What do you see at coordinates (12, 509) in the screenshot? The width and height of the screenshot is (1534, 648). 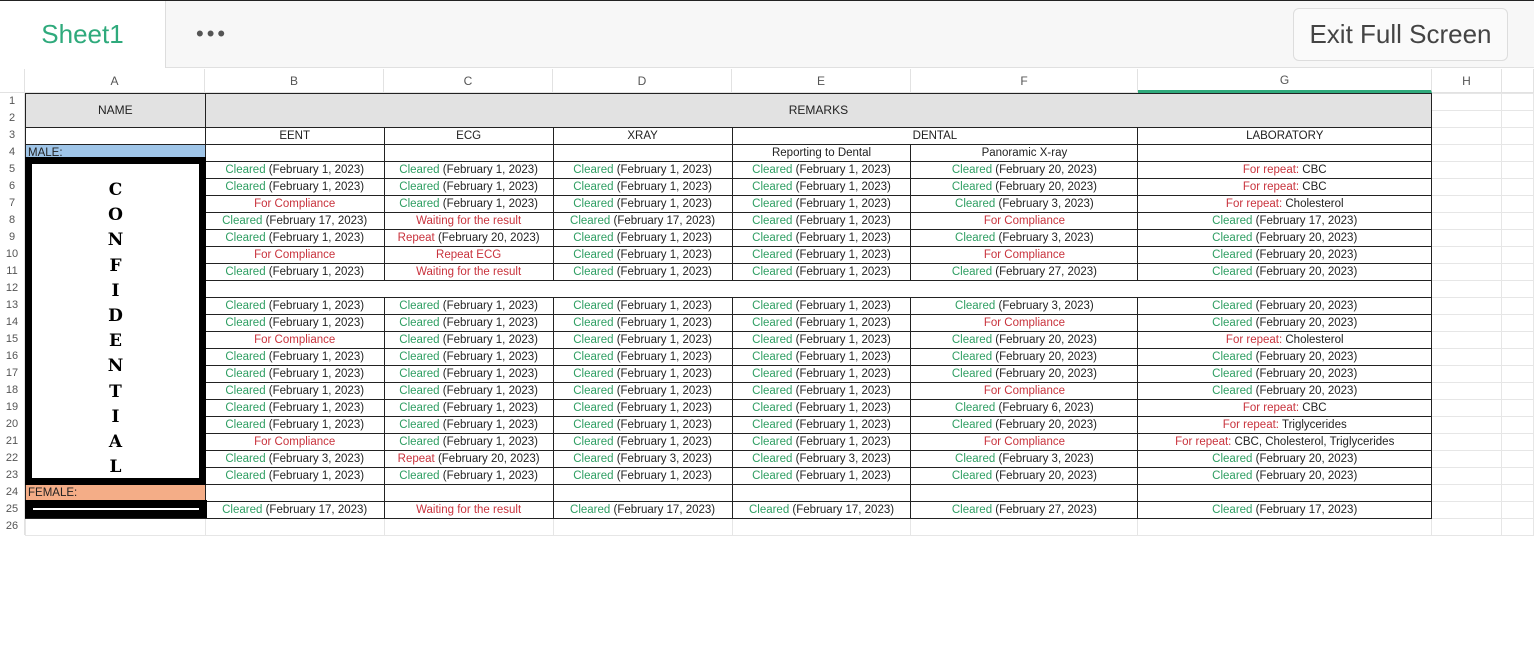 I see `row-header: 25` at bounding box center [12, 509].